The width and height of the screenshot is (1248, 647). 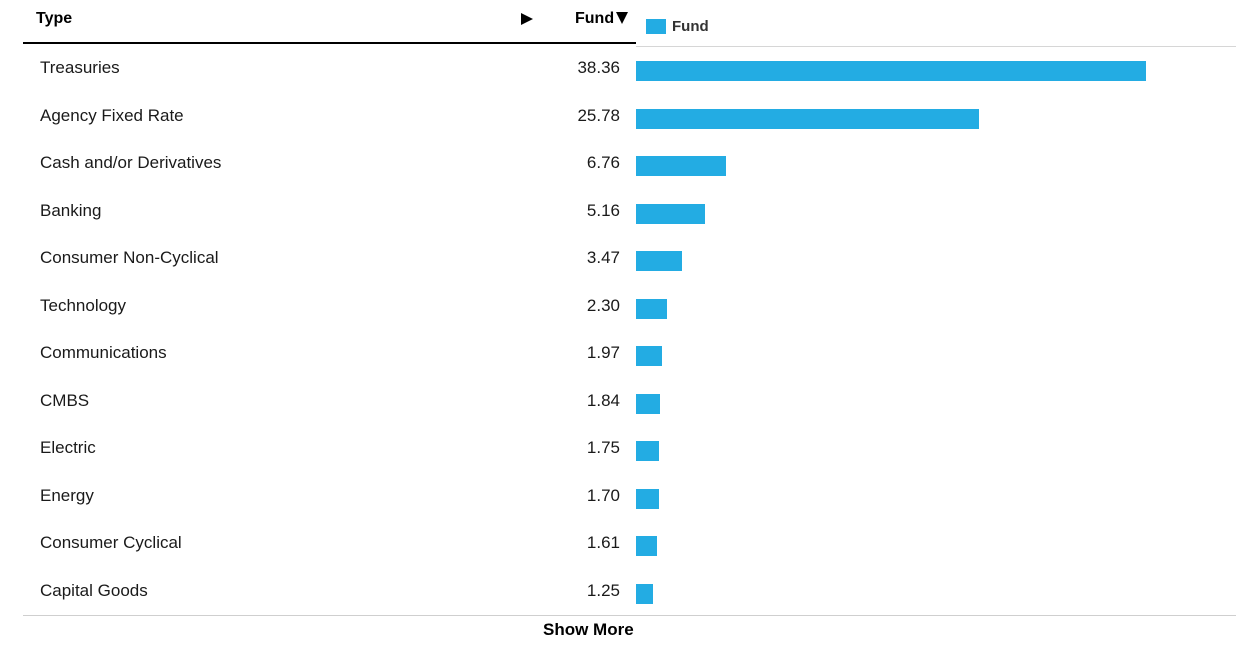 What do you see at coordinates (329, 306) in the screenshot?
I see `table-row: Technology 2.30` at bounding box center [329, 306].